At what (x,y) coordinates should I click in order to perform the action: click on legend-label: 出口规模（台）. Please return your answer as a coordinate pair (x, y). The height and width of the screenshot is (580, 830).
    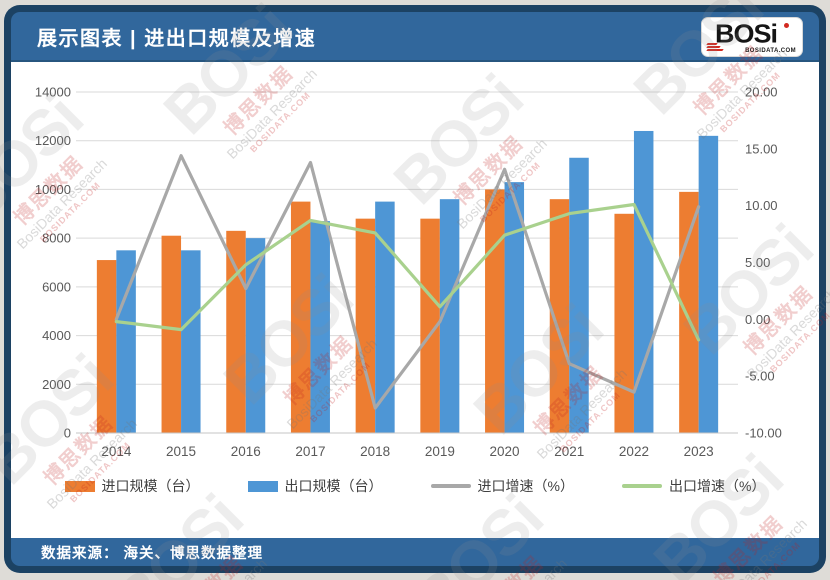
    Looking at the image, I should click on (333, 486).